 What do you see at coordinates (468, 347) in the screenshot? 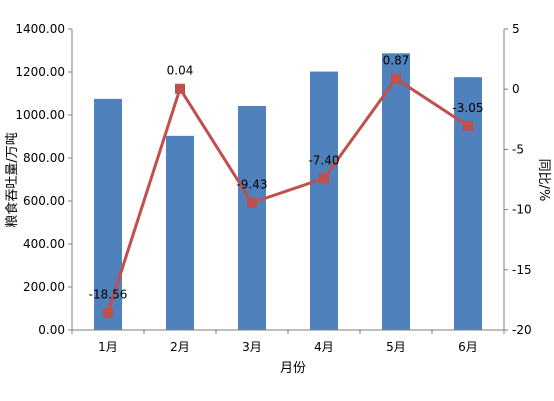
I see `x-tick-label: 6月` at bounding box center [468, 347].